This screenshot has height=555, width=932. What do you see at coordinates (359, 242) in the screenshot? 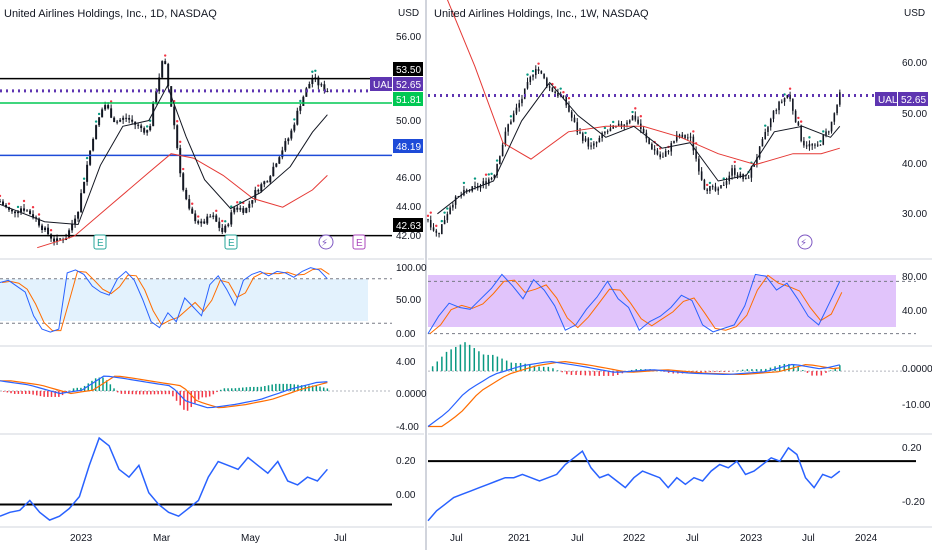
I see `earnings-marker-upcoming: E` at bounding box center [359, 242].